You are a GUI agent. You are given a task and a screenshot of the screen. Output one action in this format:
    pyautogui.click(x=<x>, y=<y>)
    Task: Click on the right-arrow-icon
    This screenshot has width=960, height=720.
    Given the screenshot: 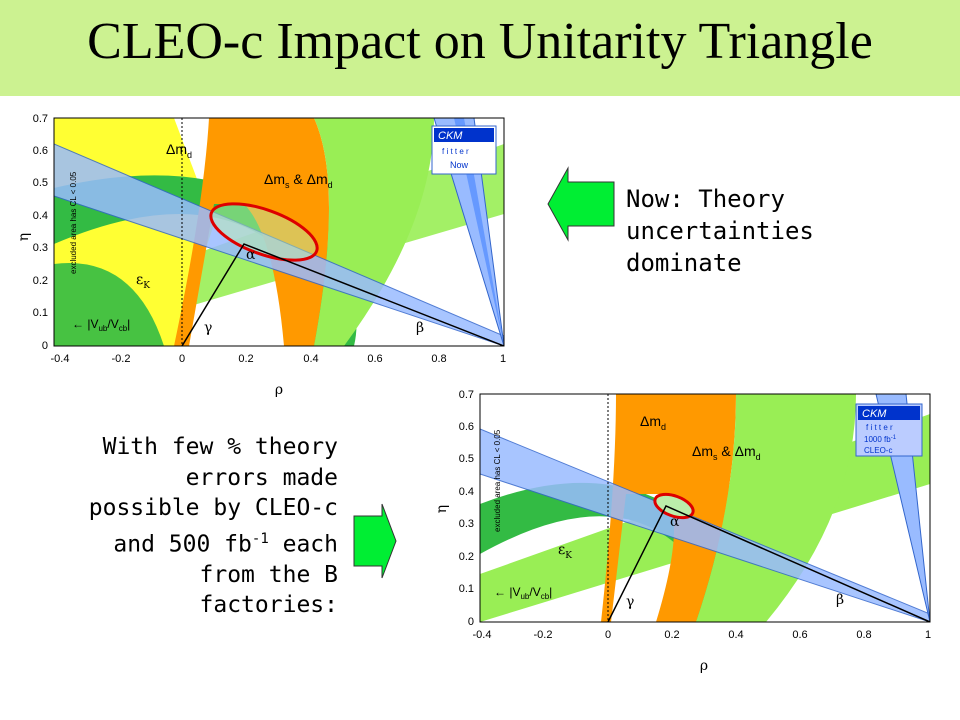 What is the action you would take?
    pyautogui.click(x=375, y=541)
    